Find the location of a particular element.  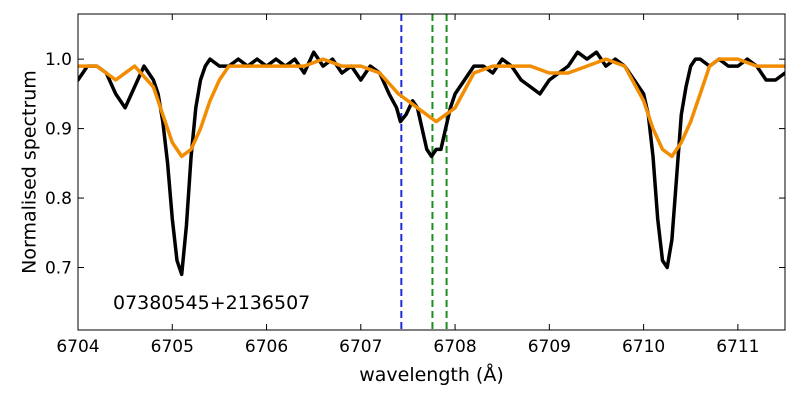

y-tick-label: 0.9 is located at coordinates (58, 130).